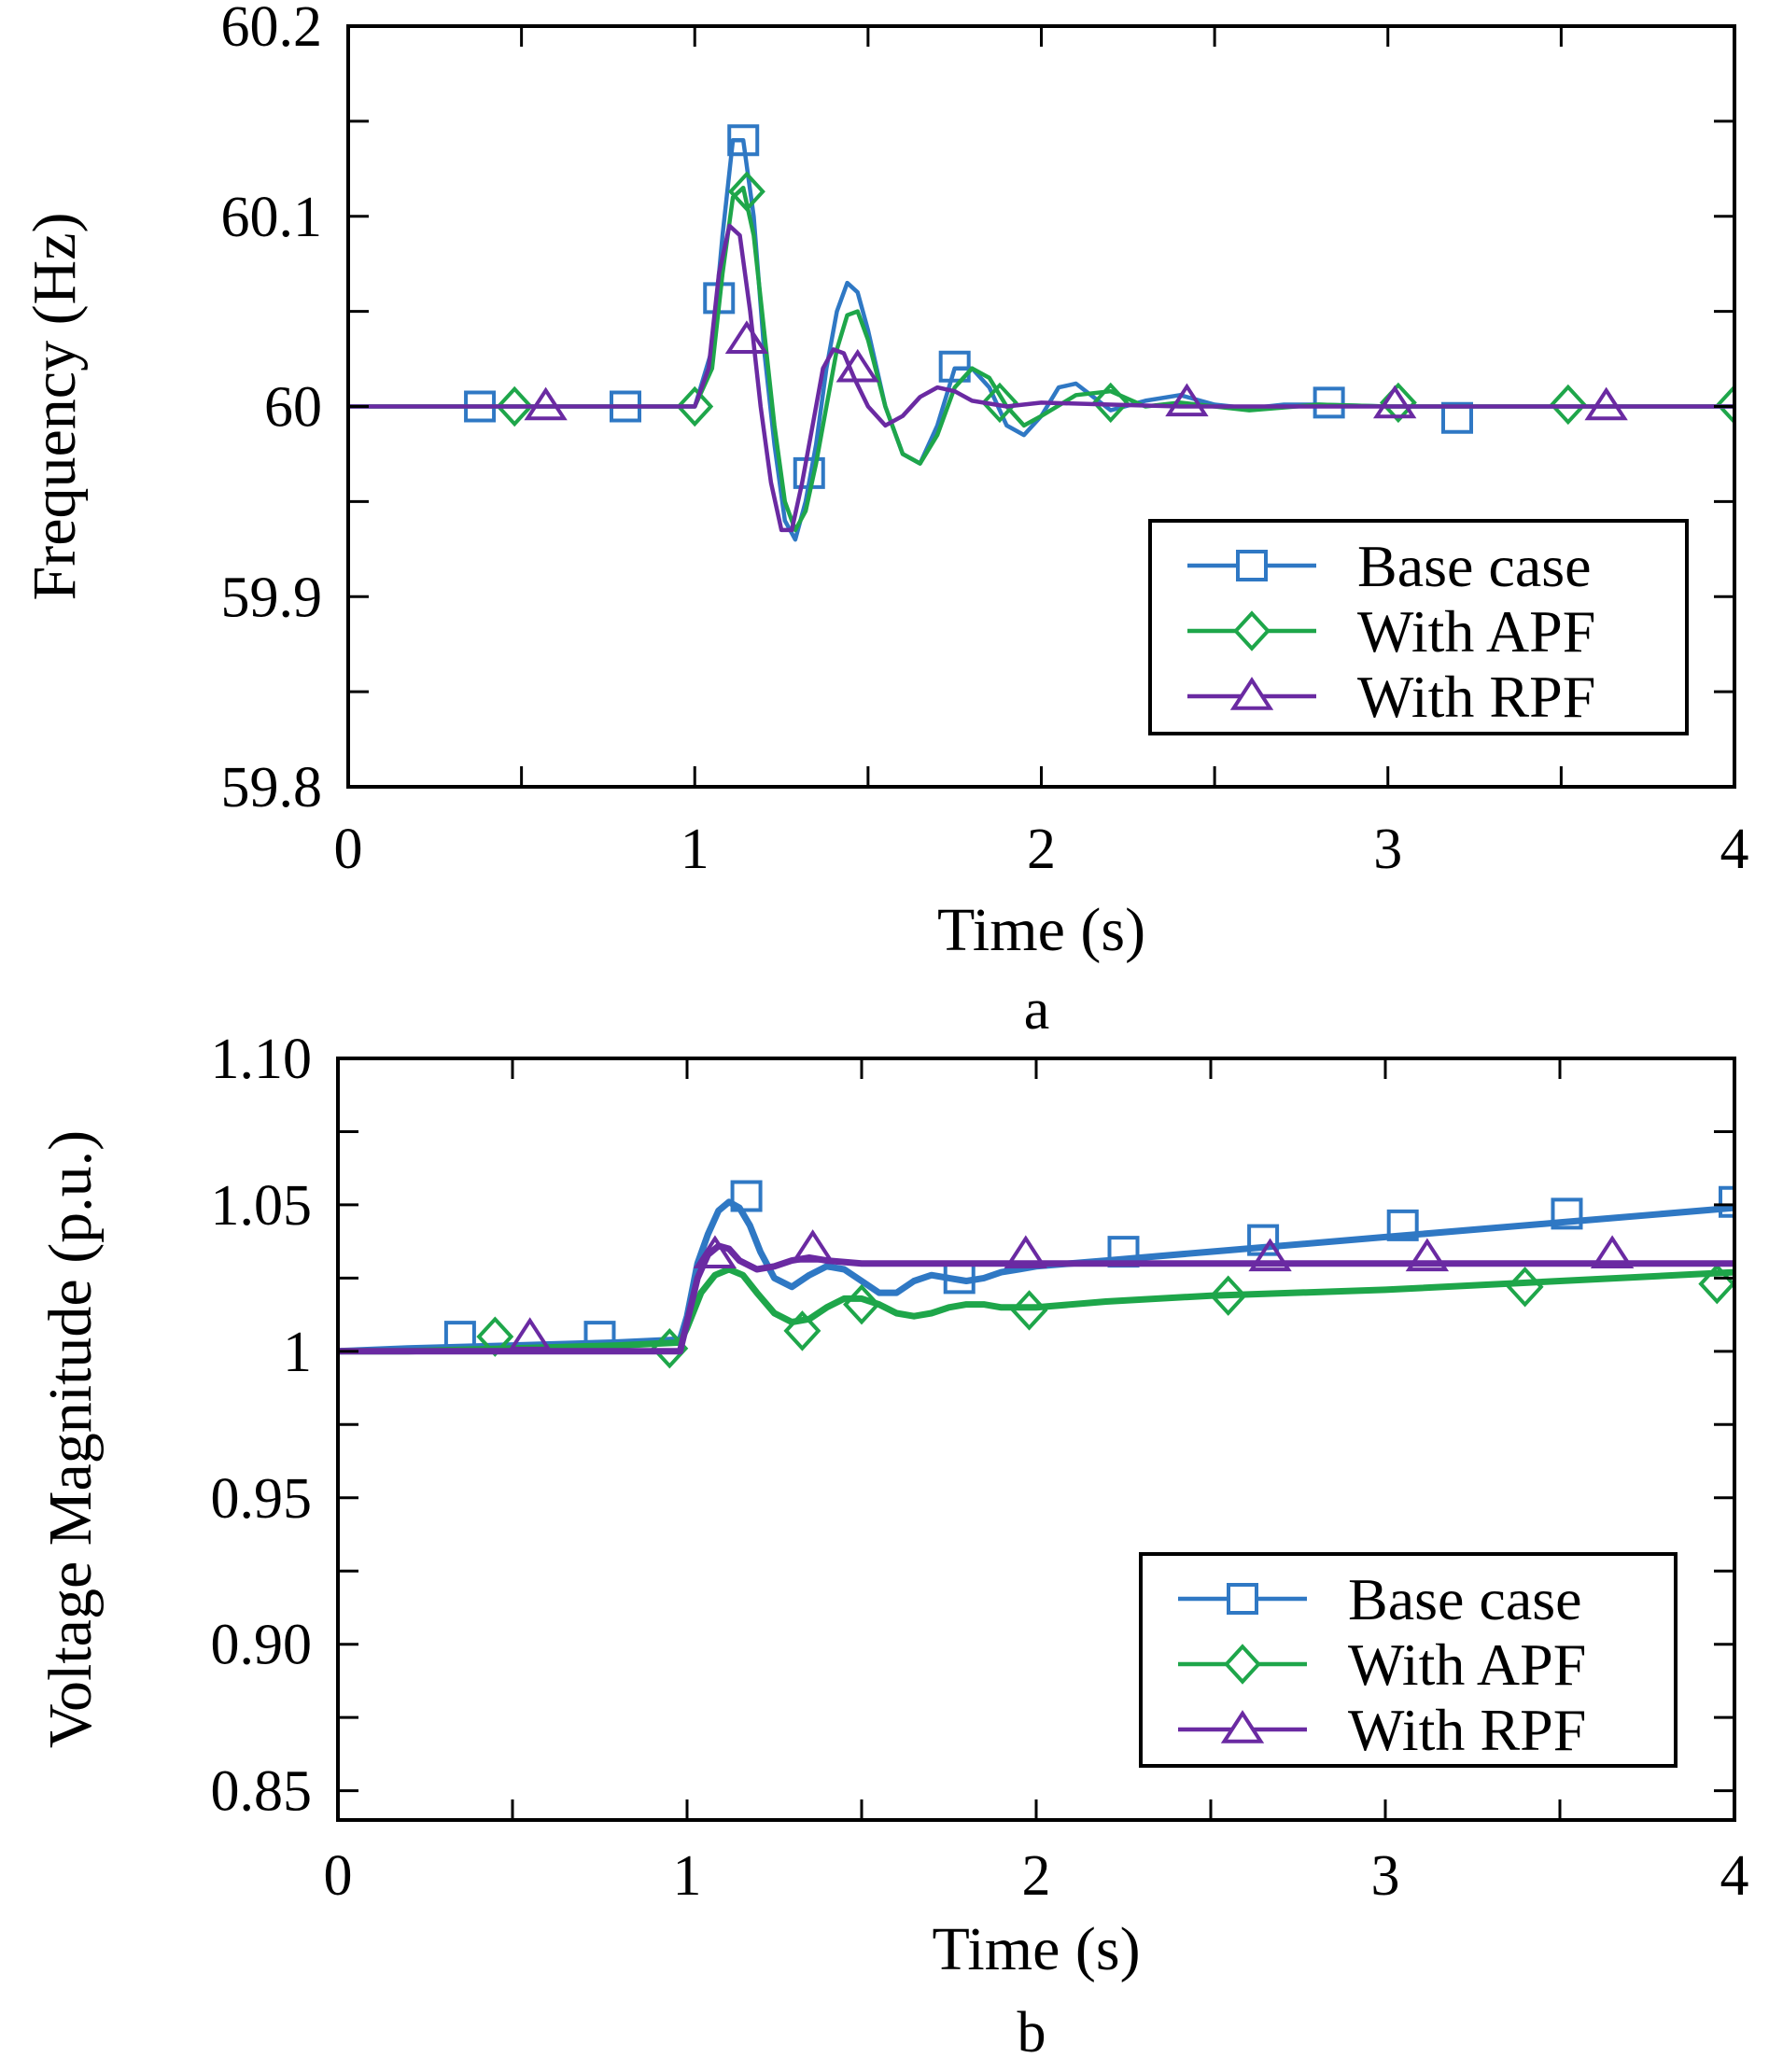  What do you see at coordinates (272, 217) in the screenshot?
I see `y-tick-label: 60.1` at bounding box center [272, 217].